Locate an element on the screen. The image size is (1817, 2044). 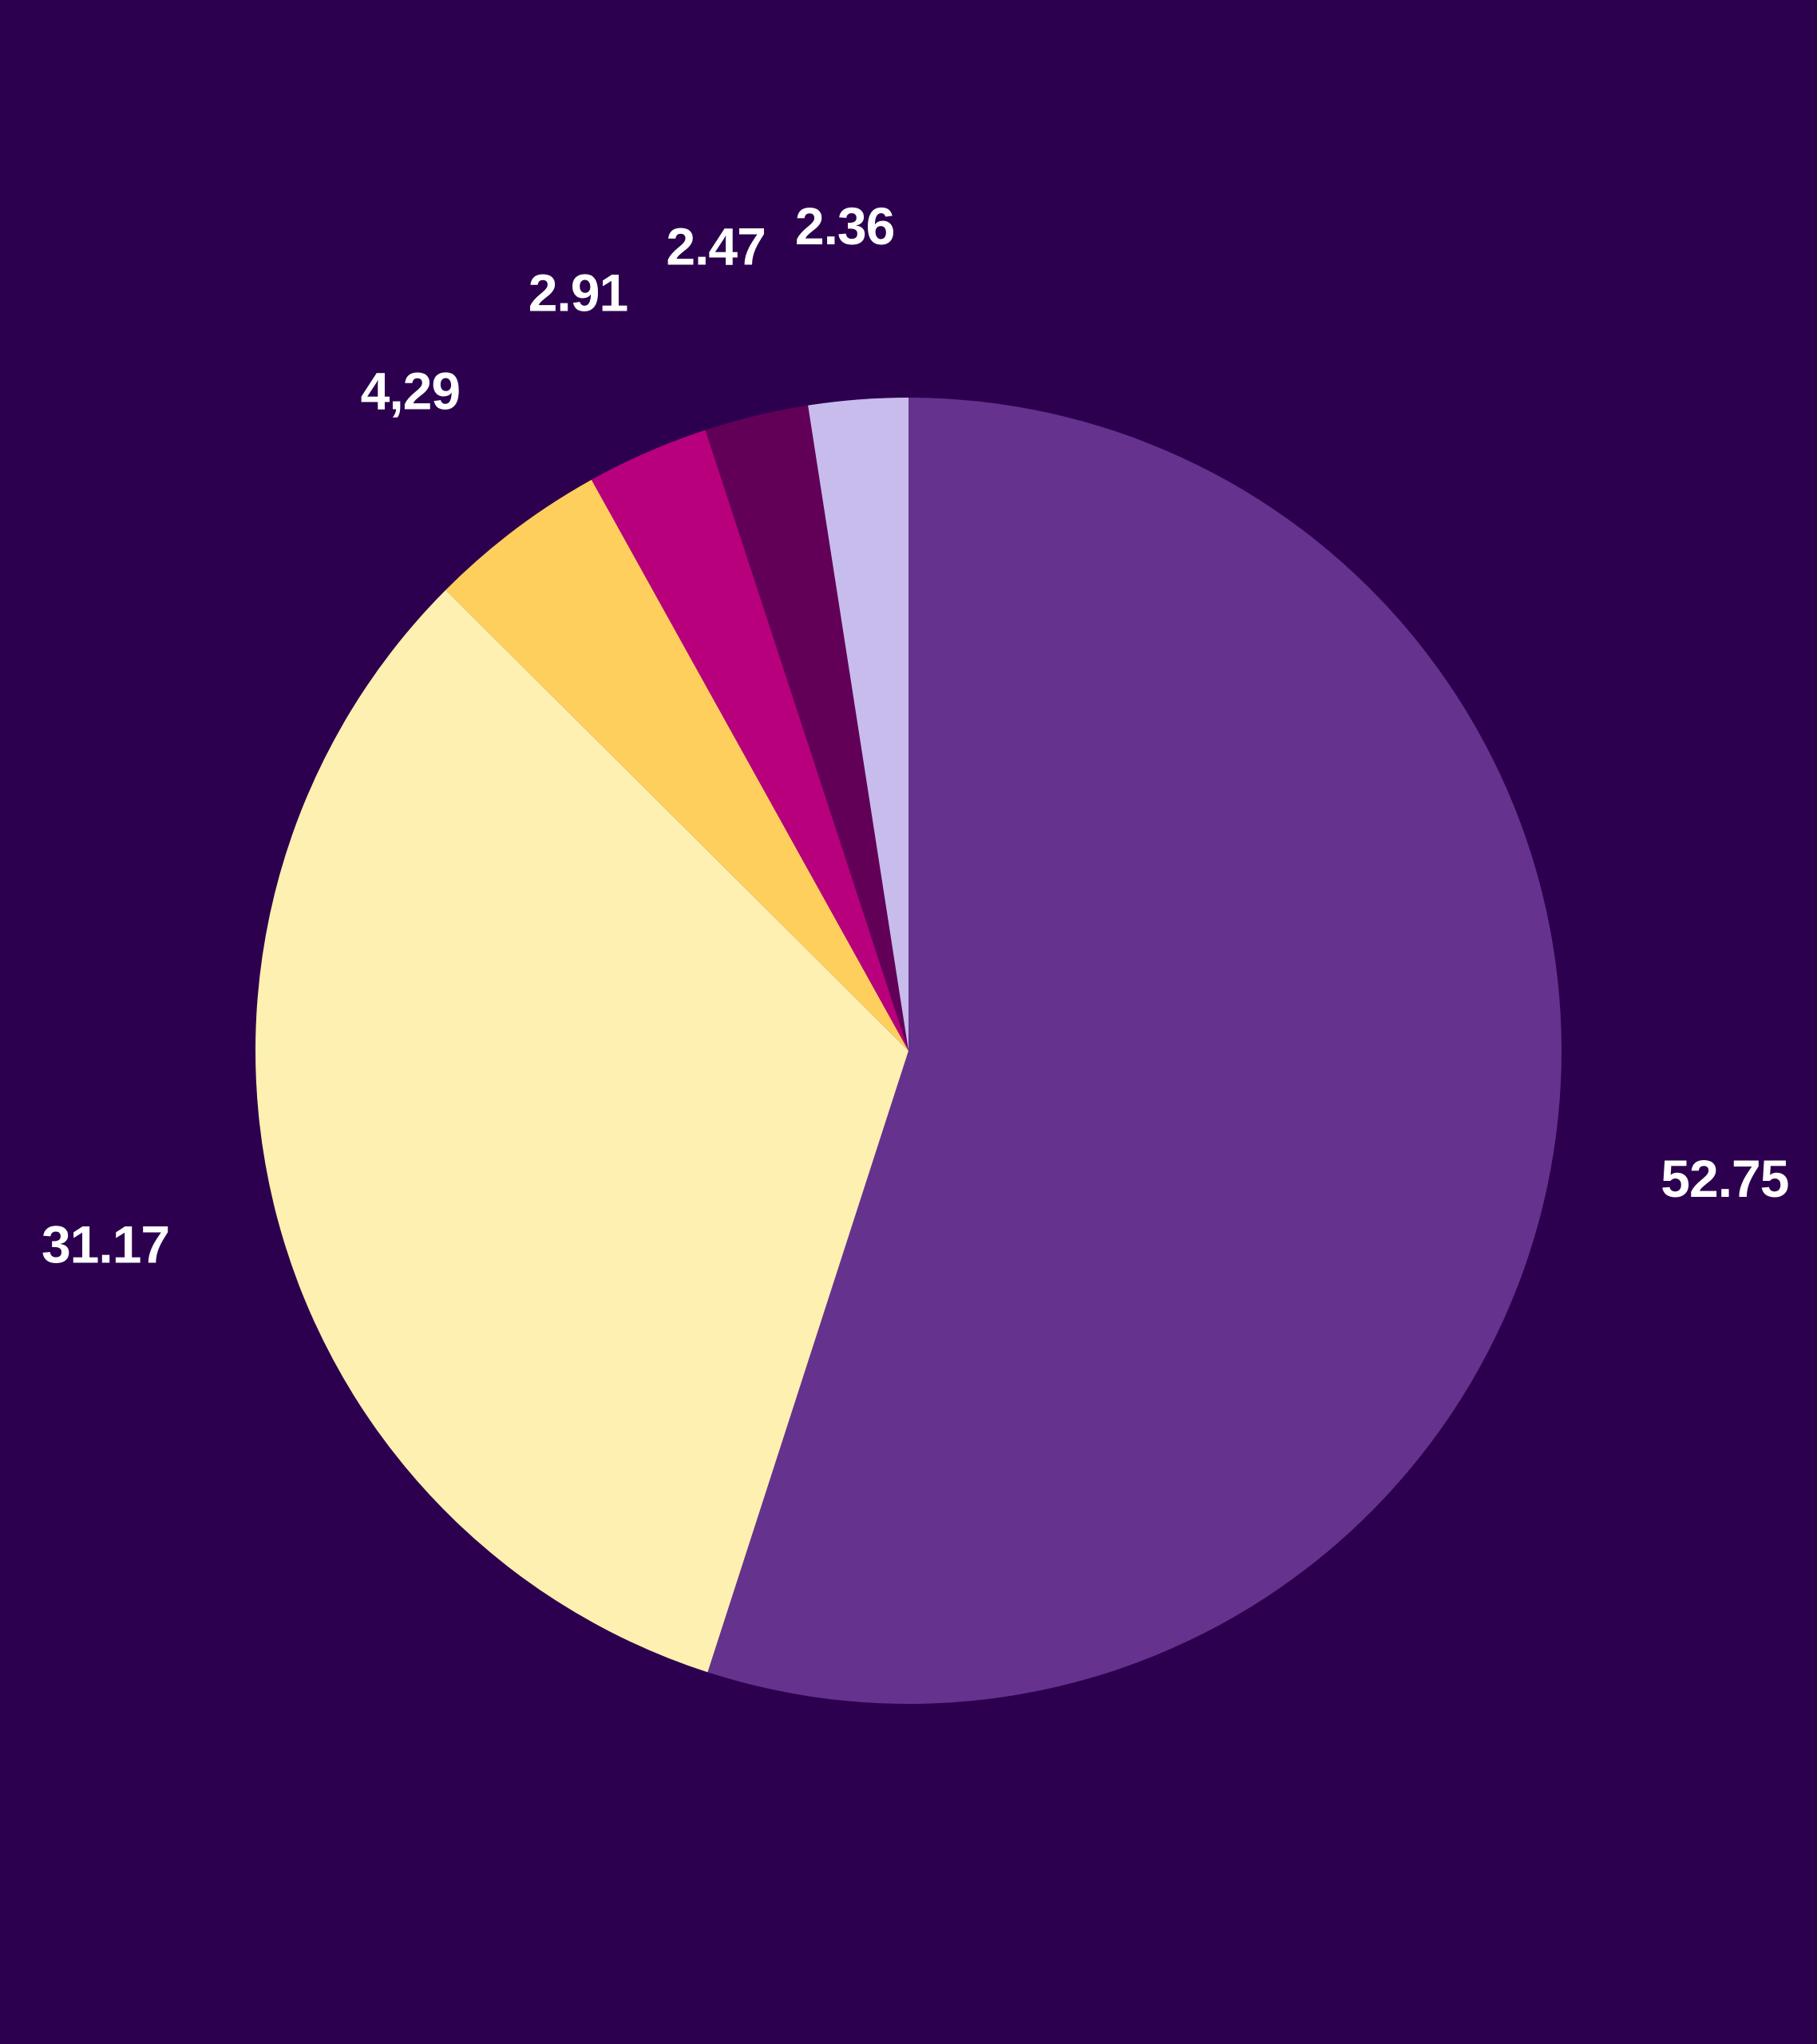
slice-value-label-5: 2.47 is located at coordinates (715, 246).